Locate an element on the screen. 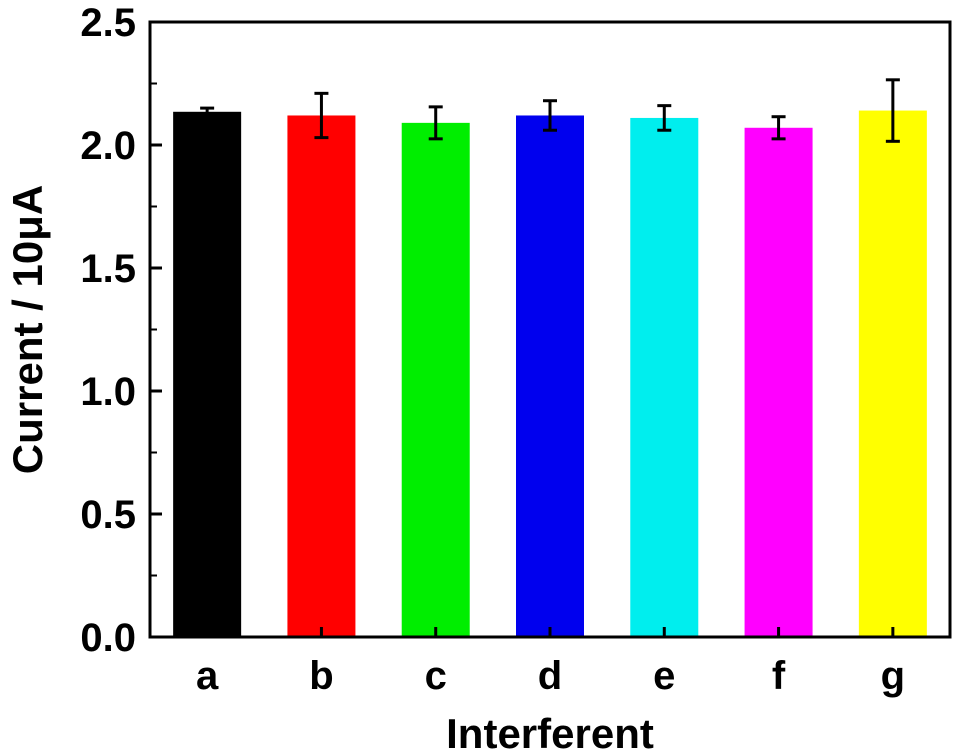  x-tick-label: d is located at coordinates (550, 676).